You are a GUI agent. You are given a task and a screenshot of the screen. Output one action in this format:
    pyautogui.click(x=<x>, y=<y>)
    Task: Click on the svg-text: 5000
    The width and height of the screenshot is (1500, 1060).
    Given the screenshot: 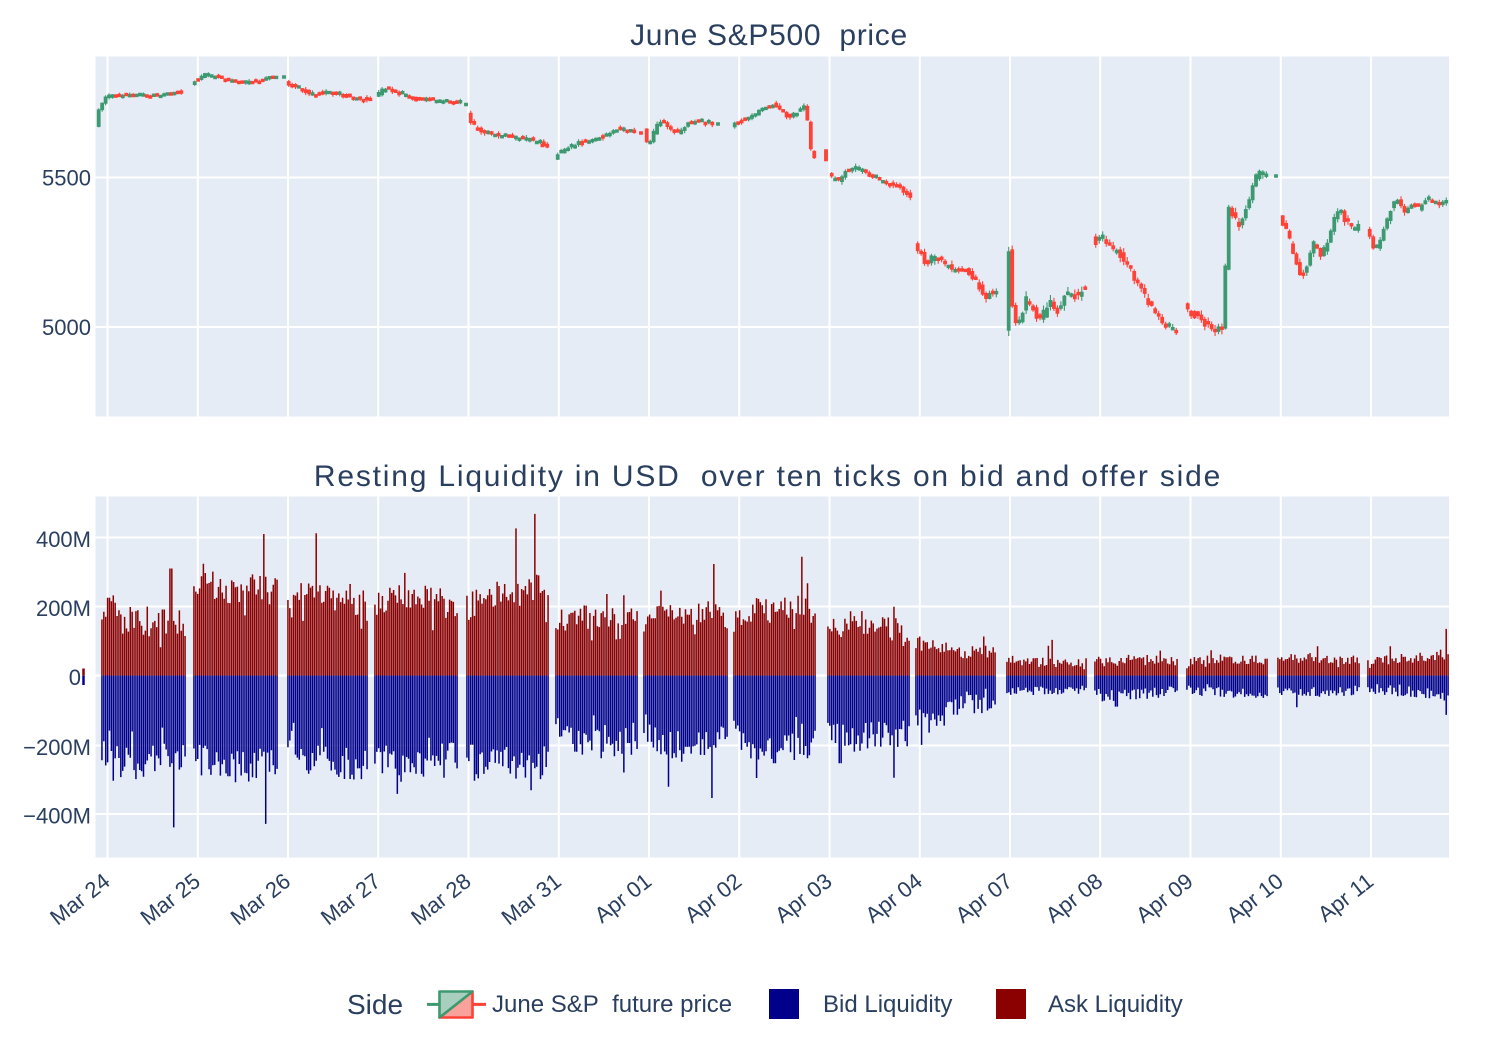 What is the action you would take?
    pyautogui.click(x=66, y=327)
    